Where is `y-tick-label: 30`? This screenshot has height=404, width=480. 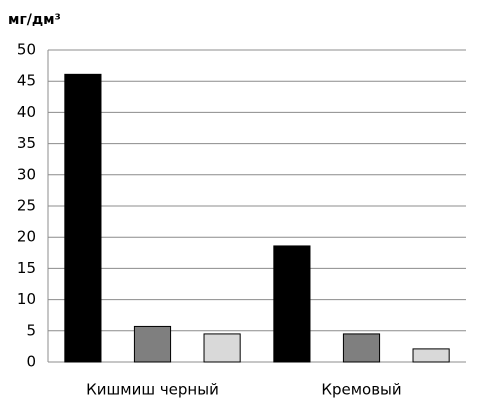
y-tick-label: 30 is located at coordinates (26, 174).